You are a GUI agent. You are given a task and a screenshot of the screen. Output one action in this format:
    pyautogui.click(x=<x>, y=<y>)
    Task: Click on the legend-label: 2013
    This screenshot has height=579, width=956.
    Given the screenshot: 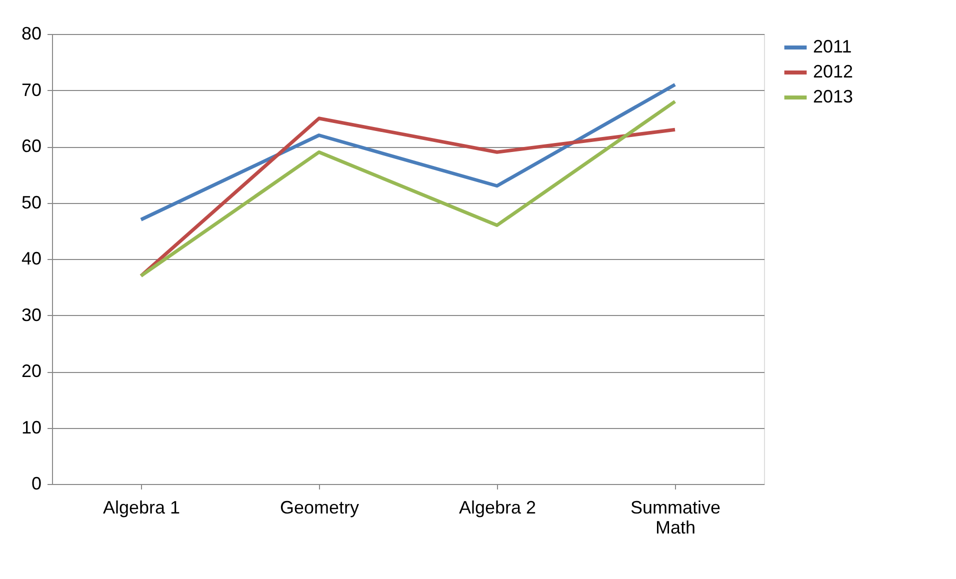 What is the action you would take?
    pyautogui.click(x=833, y=96)
    